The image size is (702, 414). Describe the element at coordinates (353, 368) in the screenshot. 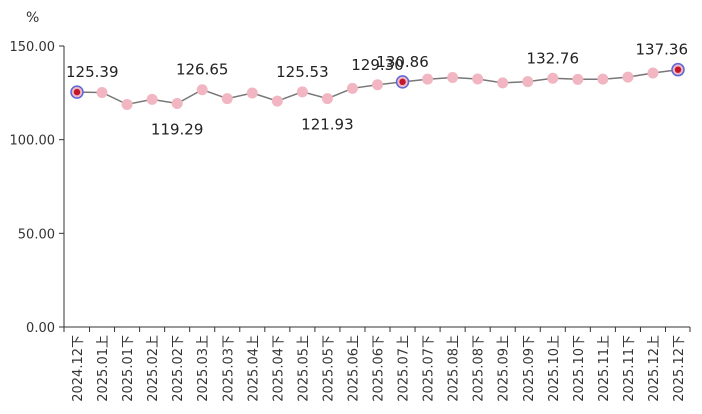

I see `x-tick-label: 2025.06上` at that location.